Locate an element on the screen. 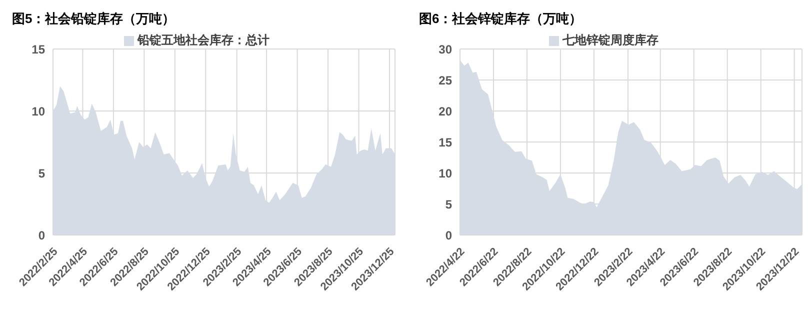 Image resolution: width=809 pixels, height=329 pixels. legend-label: 铅锭五地社会库存：总计 is located at coordinates (204, 40).